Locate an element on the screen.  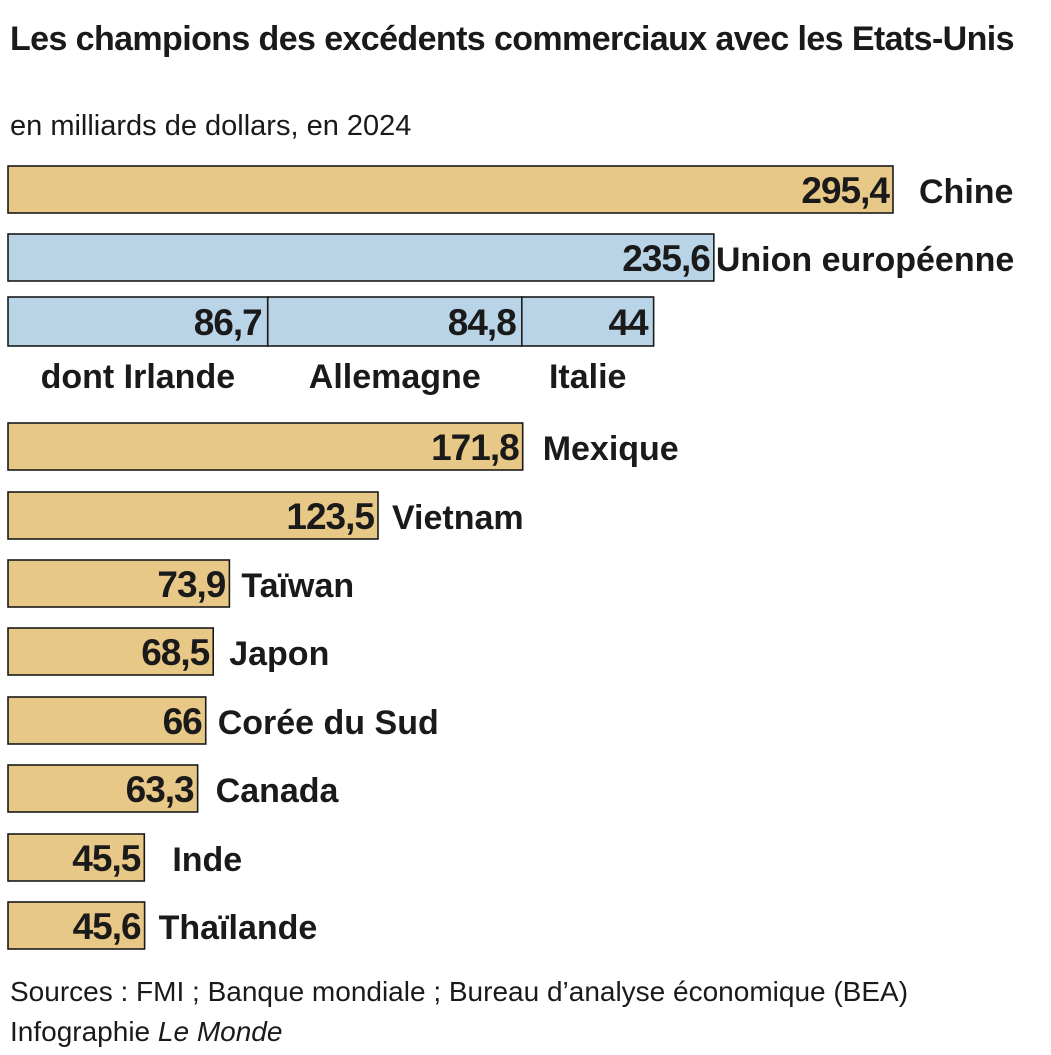
category-label-4: Taïwan is located at coordinates (297, 586).